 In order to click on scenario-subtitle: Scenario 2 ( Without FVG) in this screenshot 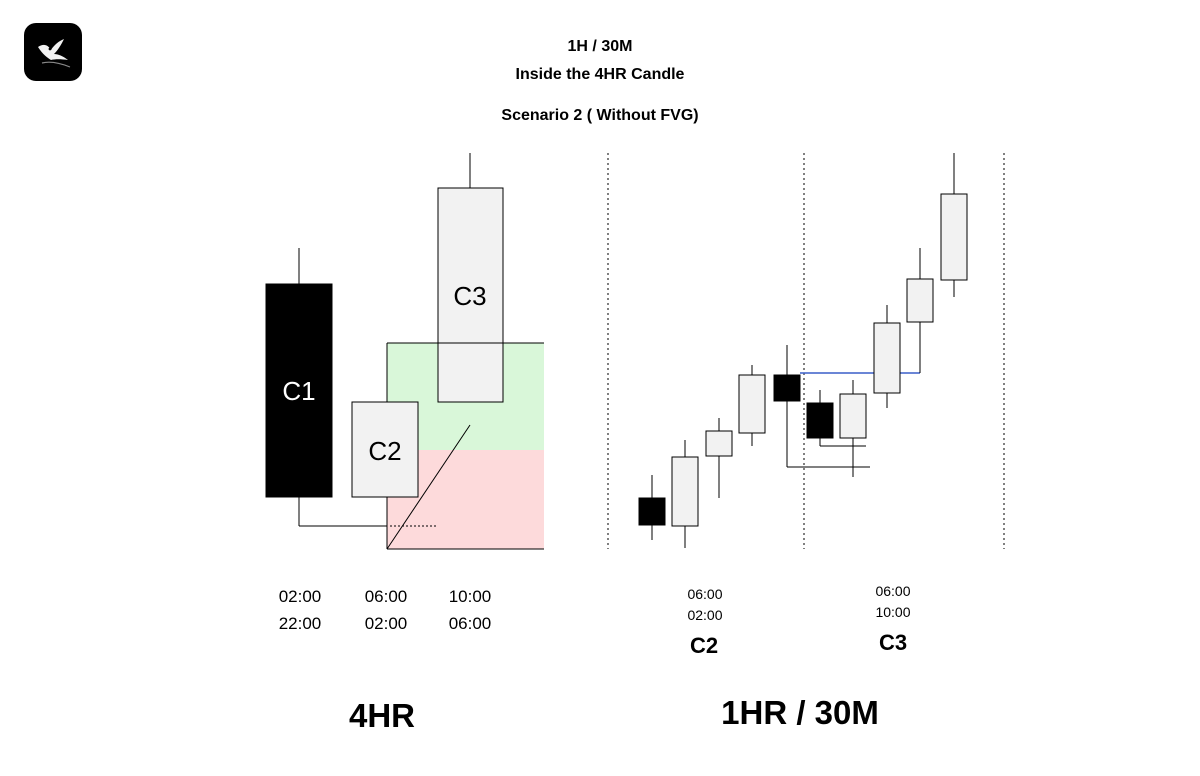, I will do `click(600, 115)`.